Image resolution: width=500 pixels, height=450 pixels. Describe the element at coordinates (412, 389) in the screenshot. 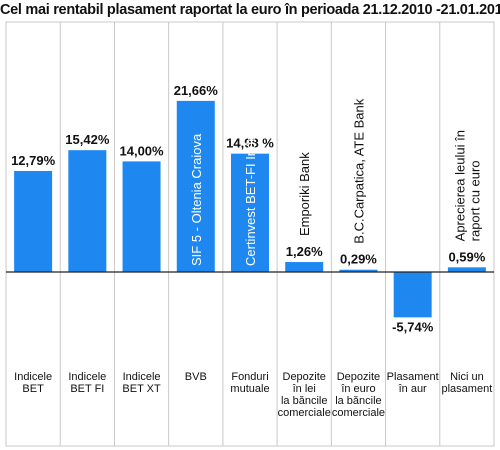

I see `category-label-8: în aur` at that location.